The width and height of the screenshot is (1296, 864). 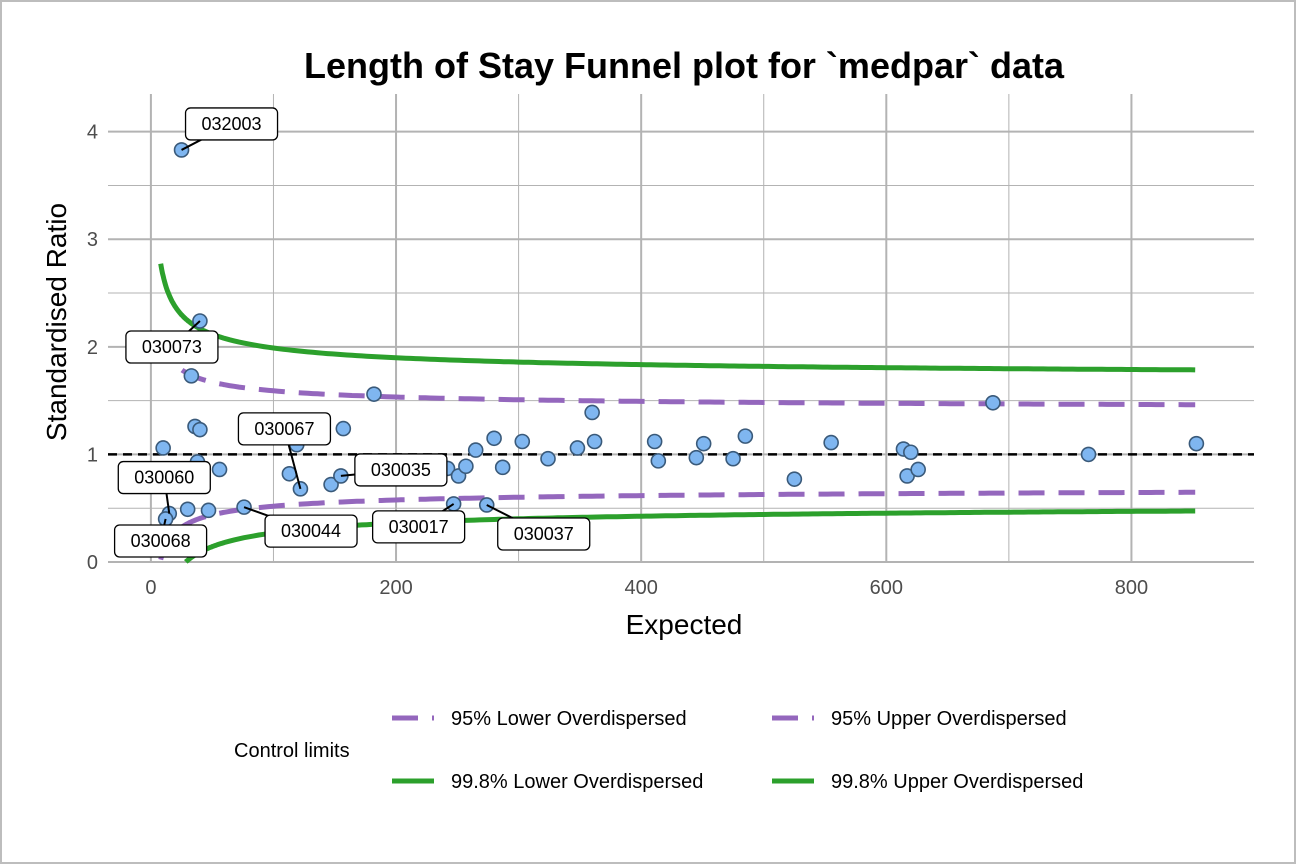 I want to click on y-tick-label: 4, so click(x=92, y=133).